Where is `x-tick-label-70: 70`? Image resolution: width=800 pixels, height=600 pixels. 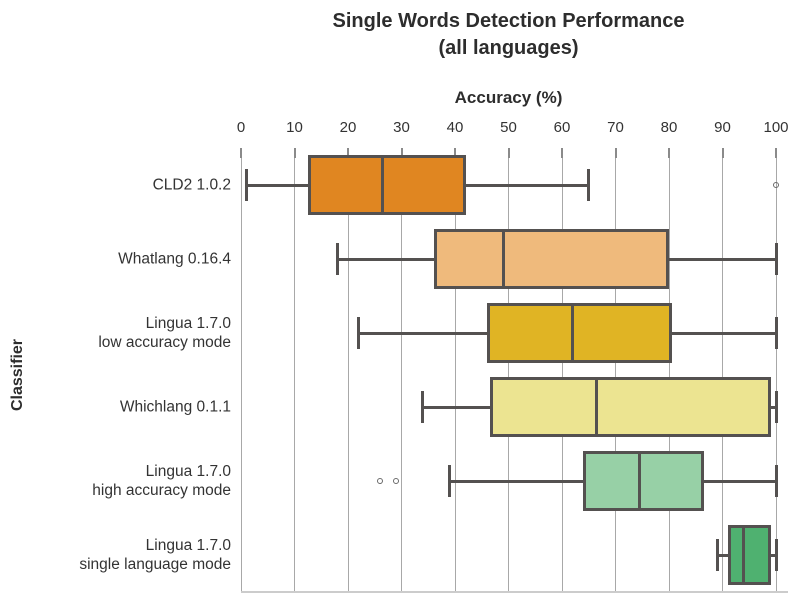
x-tick-label-70: 70 is located at coordinates (615, 127).